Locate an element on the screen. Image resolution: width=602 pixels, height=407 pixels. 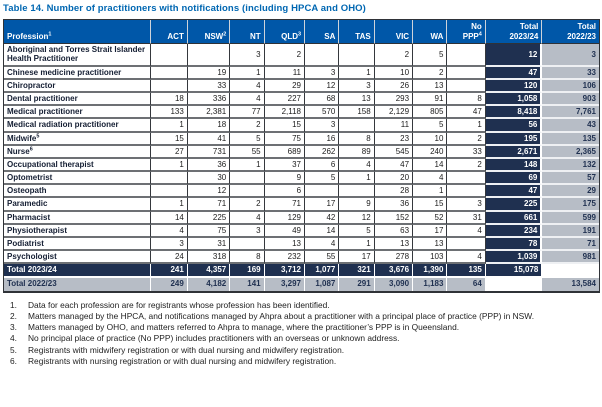
value-cell-total-2023-24: 195 is located at coordinates (514, 139).